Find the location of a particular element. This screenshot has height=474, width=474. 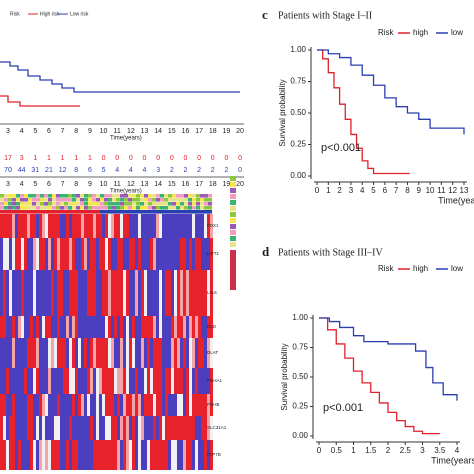

risk-count: 0 is located at coordinates (104, 158).